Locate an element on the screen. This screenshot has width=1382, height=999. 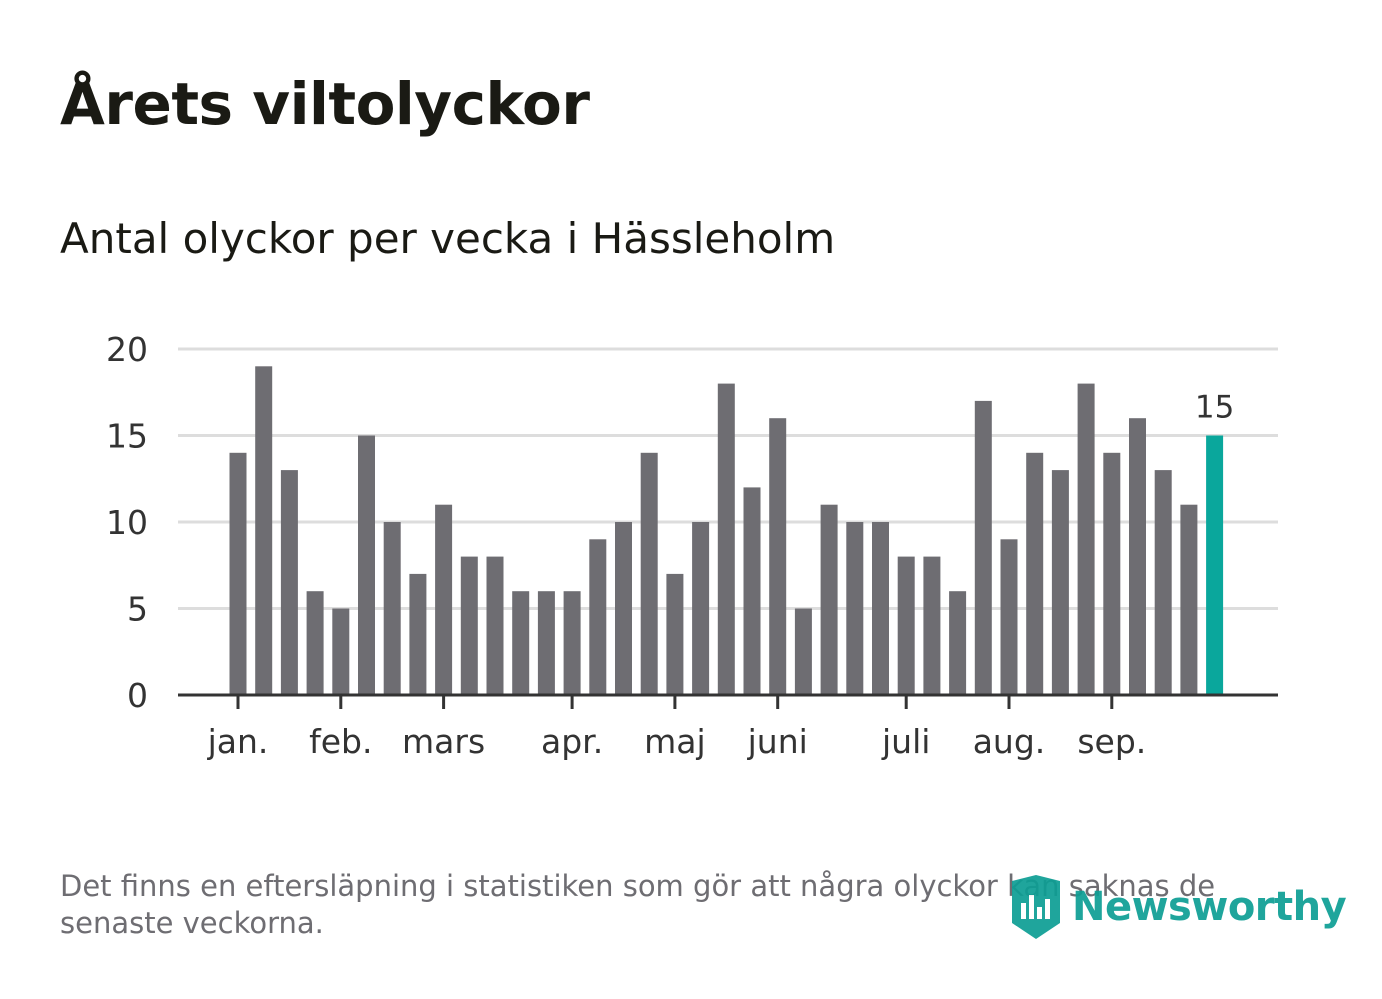
y-tick-label: 15 is located at coordinates (127, 436).